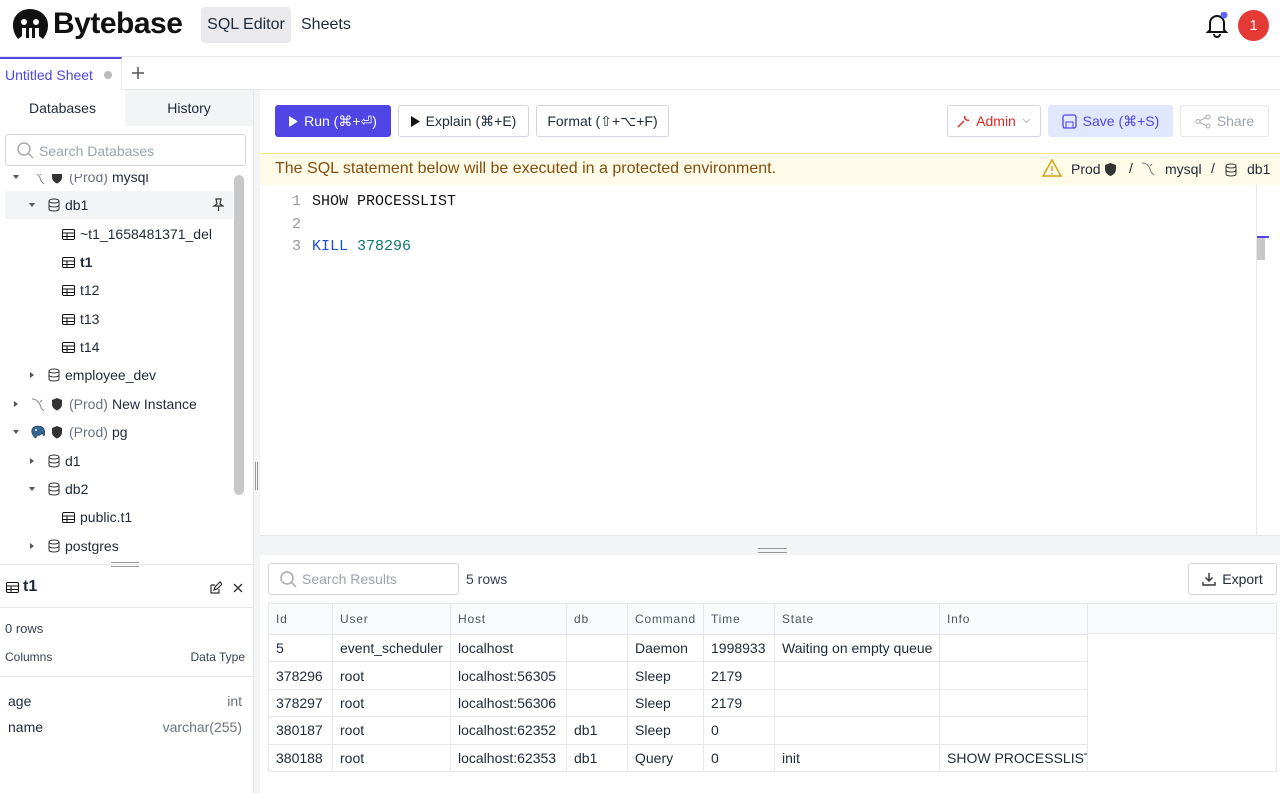 This screenshot has width=1280, height=793. What do you see at coordinates (57, 179) in the screenshot?
I see `shield-icon-svg` at bounding box center [57, 179].